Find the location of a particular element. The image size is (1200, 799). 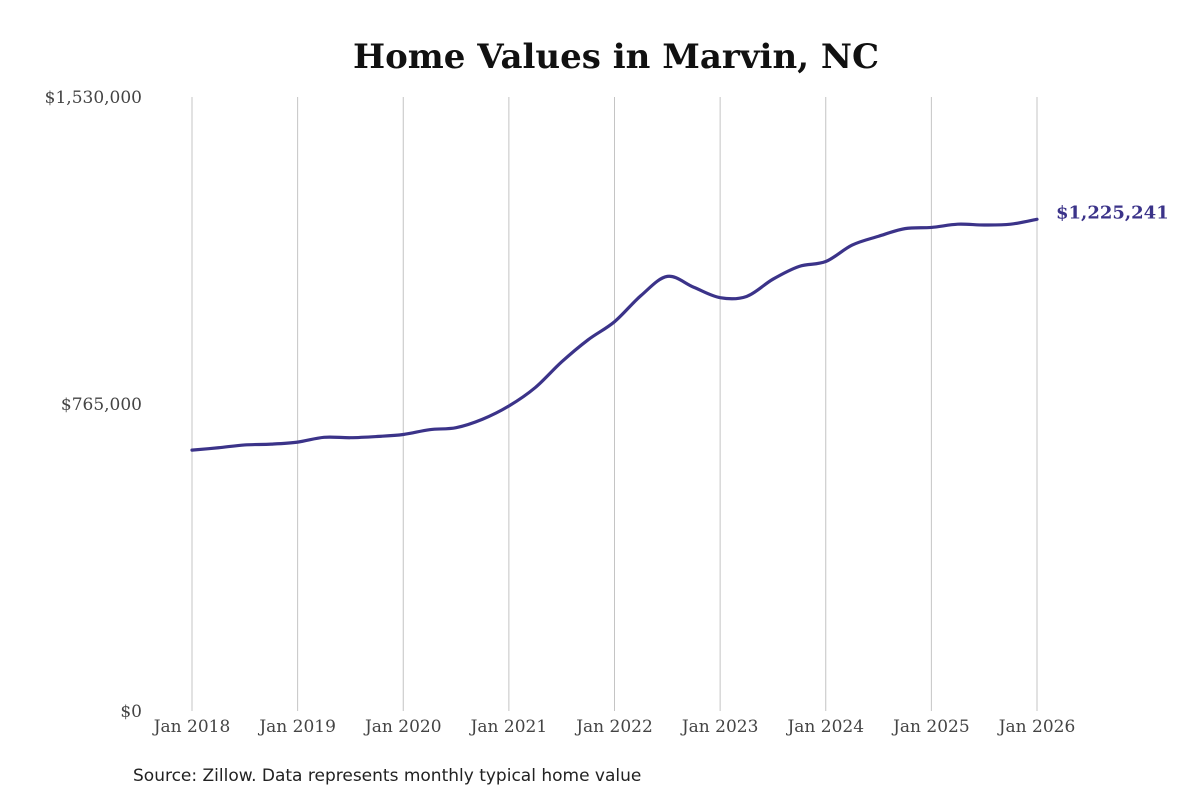

x-tick-label-6: Jan 2024 is located at coordinates (824, 727).